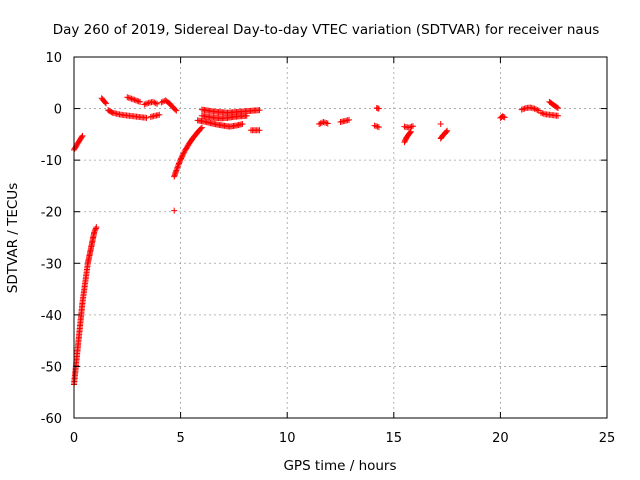 This screenshot has height=480, width=640. What do you see at coordinates (51, 316) in the screenshot?
I see `y-tick-label: -40` at bounding box center [51, 316].